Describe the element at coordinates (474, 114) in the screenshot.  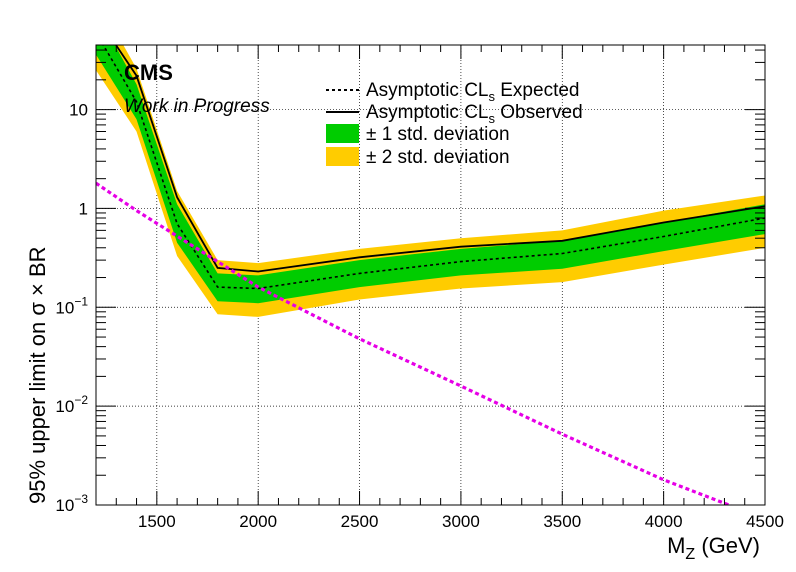
I see `legend-observed-label: Asymptotic CLs Observed` at that location.